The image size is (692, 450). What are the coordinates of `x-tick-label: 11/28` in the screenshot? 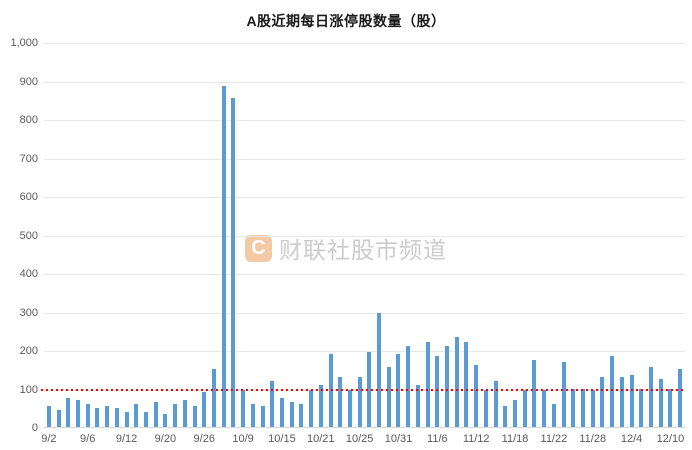 It's located at (593, 439).